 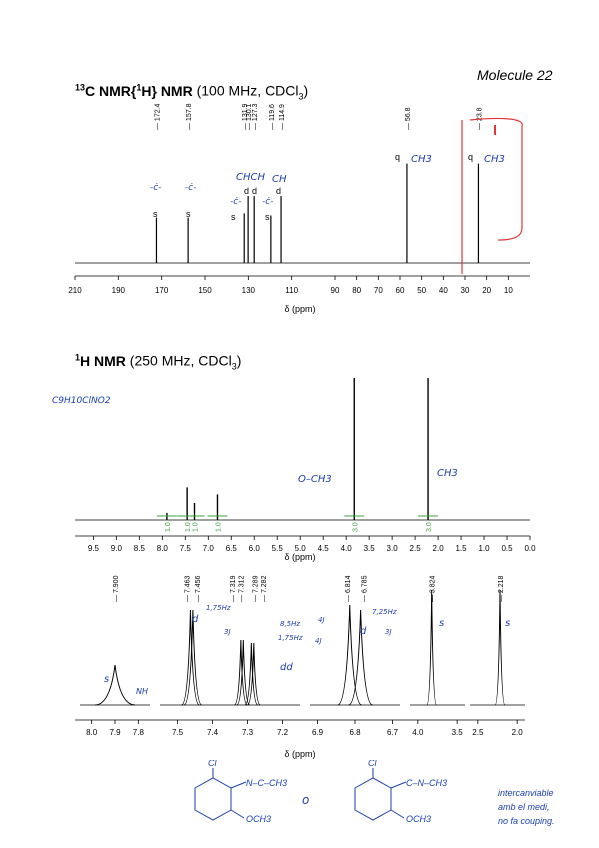 What do you see at coordinates (484, 548) in the screenshot?
I see `h1-tick-label-17: 1.0` at bounding box center [484, 548].